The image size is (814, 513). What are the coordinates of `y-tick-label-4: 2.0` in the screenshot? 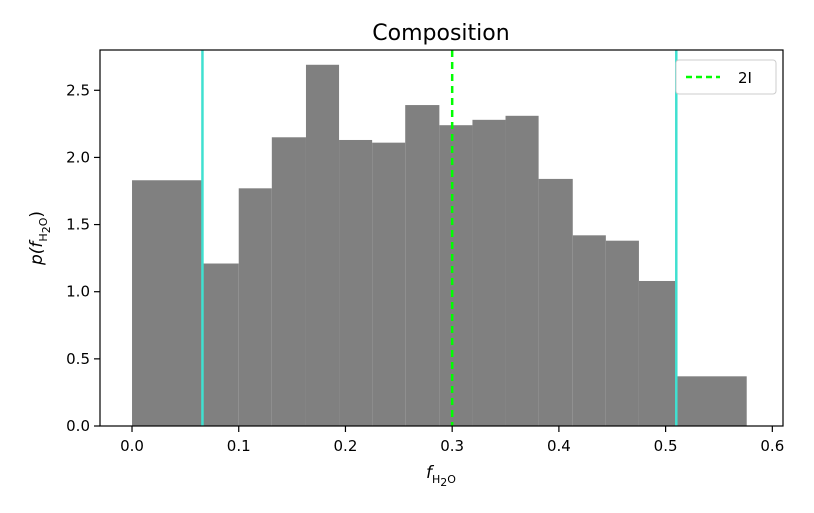 It's located at (78, 157).